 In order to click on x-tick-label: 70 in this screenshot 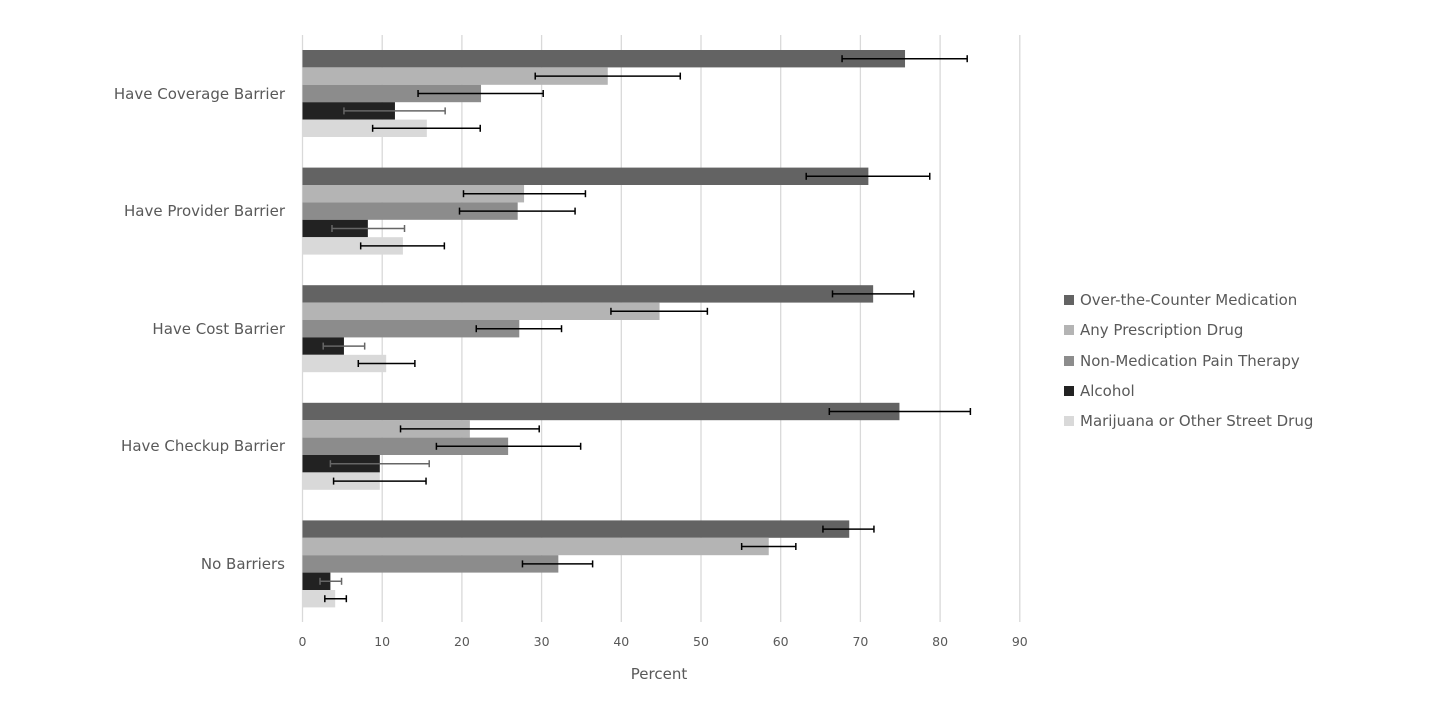, I will do `click(860, 641)`.